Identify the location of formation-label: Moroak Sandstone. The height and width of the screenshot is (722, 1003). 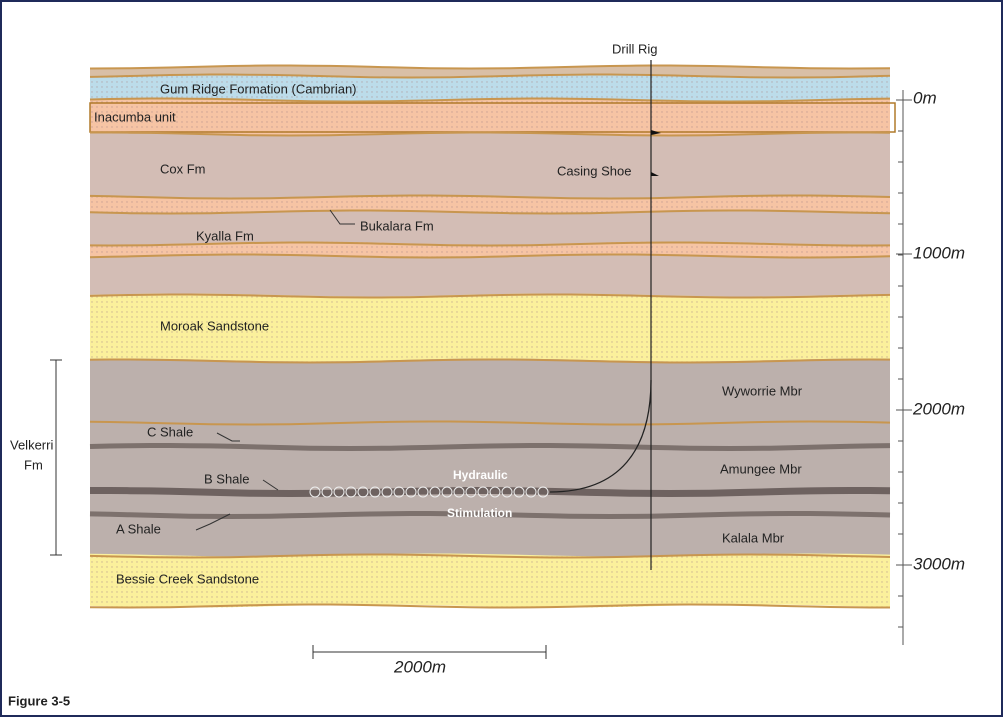
(214, 325).